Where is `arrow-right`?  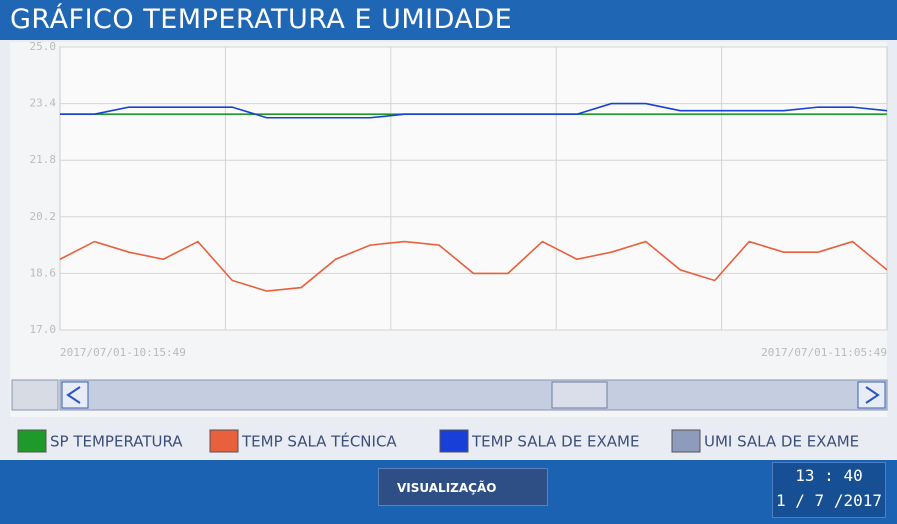 arrow-right is located at coordinates (872, 395).